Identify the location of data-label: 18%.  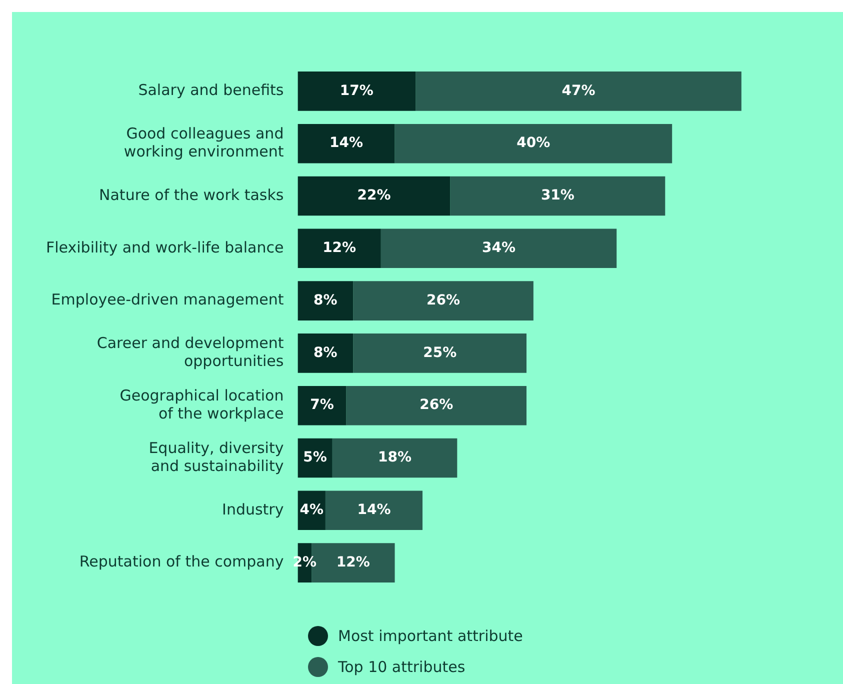
(395, 458).